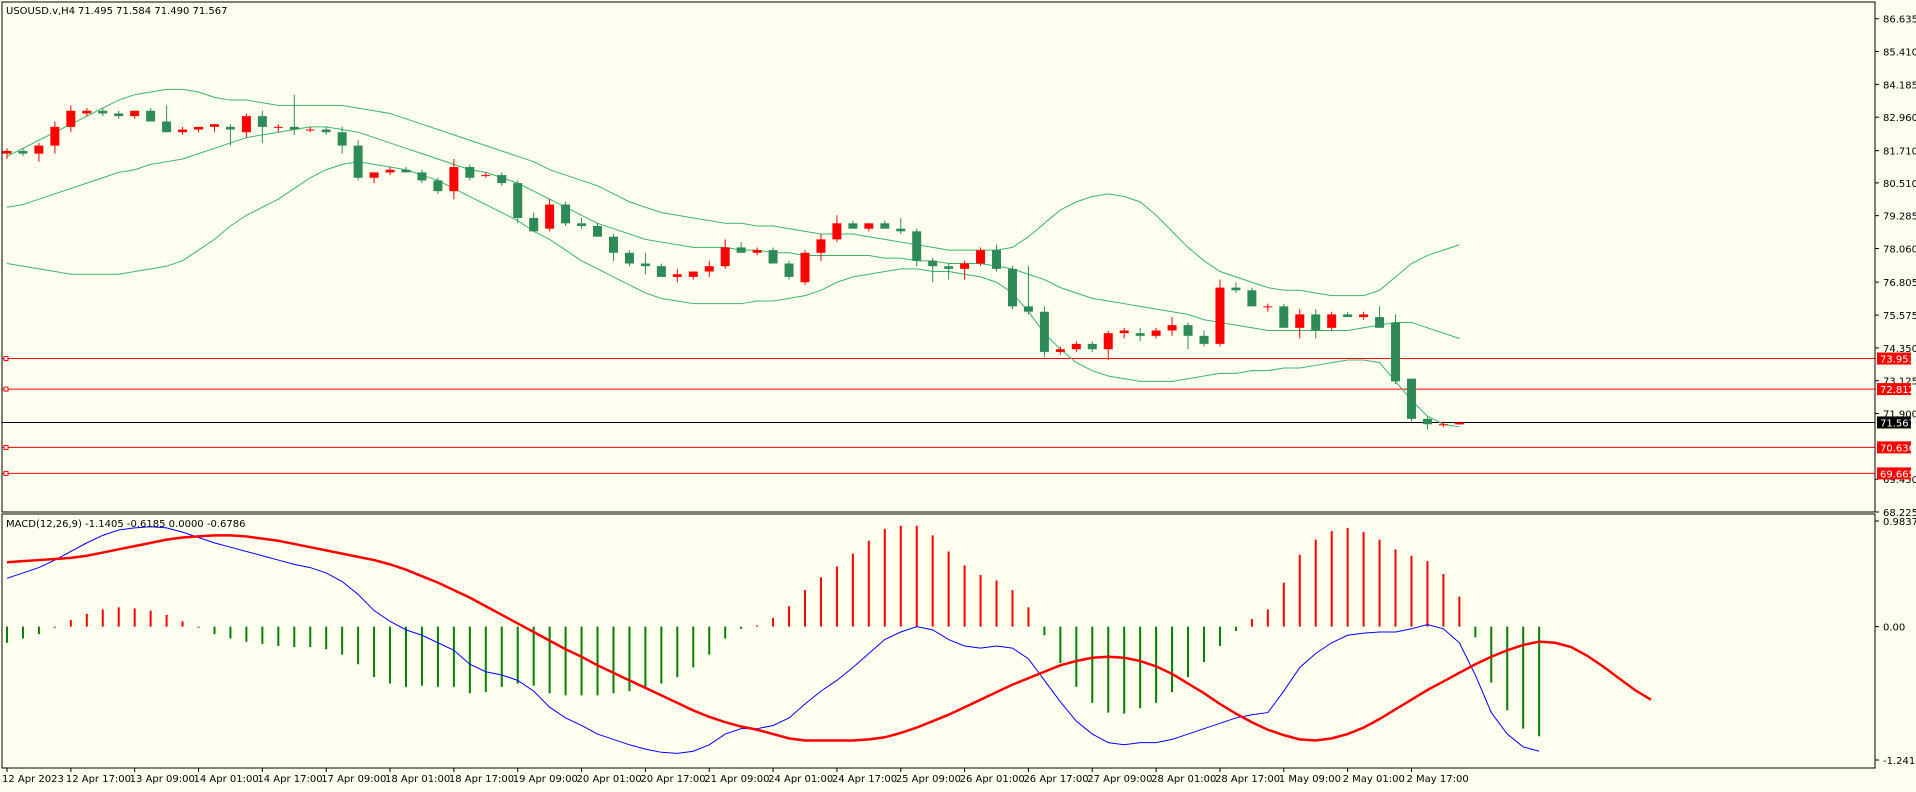 The image size is (1916, 792). What do you see at coordinates (928, 779) in the screenshot?
I see `time-tick-label: 25 Apr 09:00` at bounding box center [928, 779].